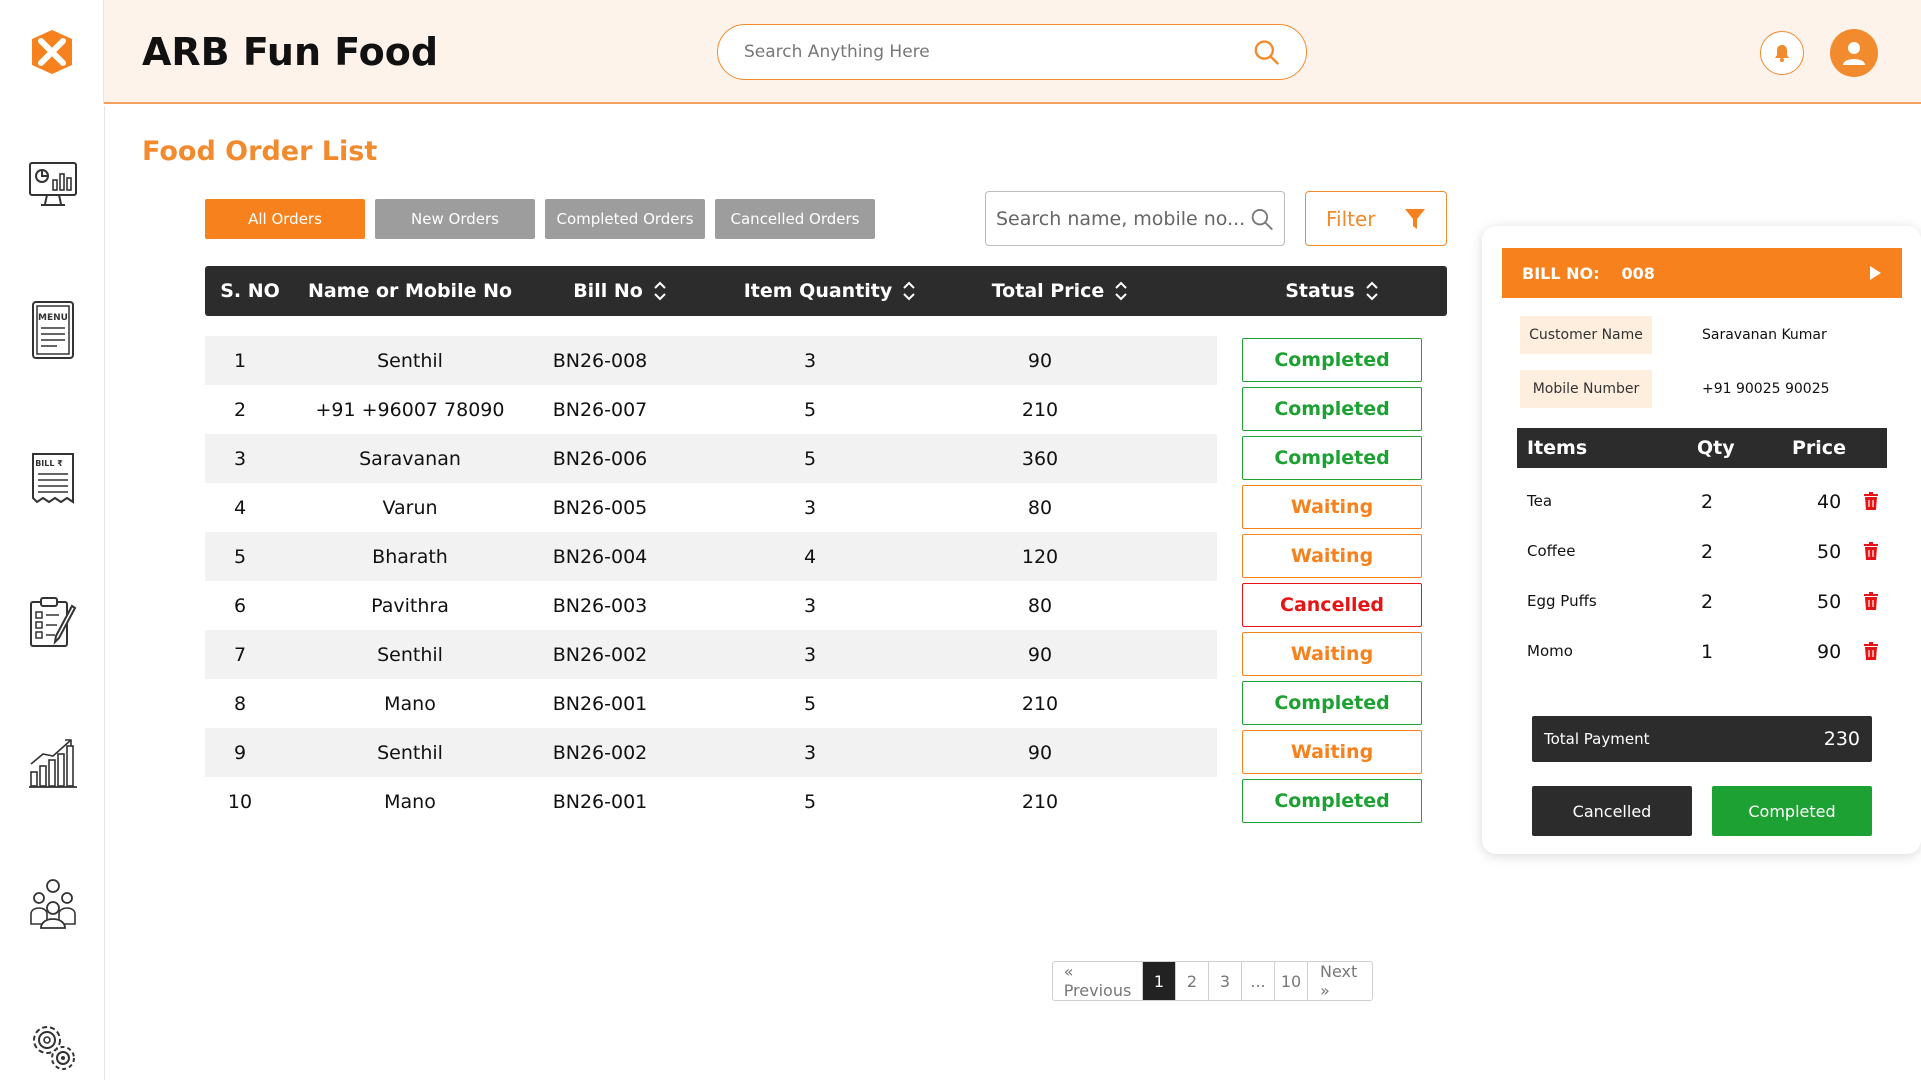 The image size is (1921, 1080). What do you see at coordinates (455, 219) in the screenshot?
I see `tab-new-orders: New Orders` at bounding box center [455, 219].